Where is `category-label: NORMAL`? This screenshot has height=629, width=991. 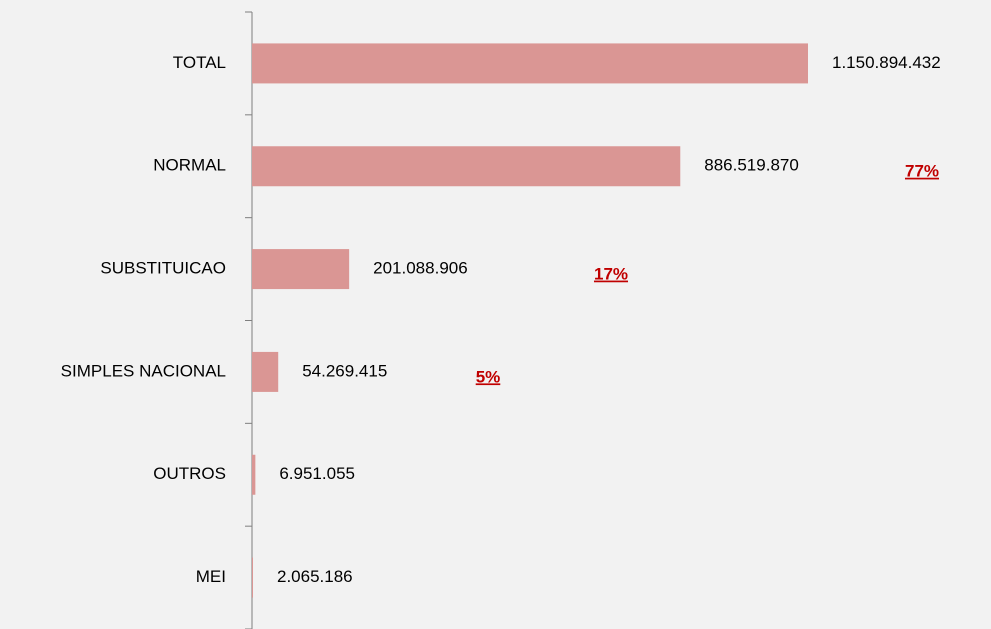
category-label: NORMAL is located at coordinates (189, 165).